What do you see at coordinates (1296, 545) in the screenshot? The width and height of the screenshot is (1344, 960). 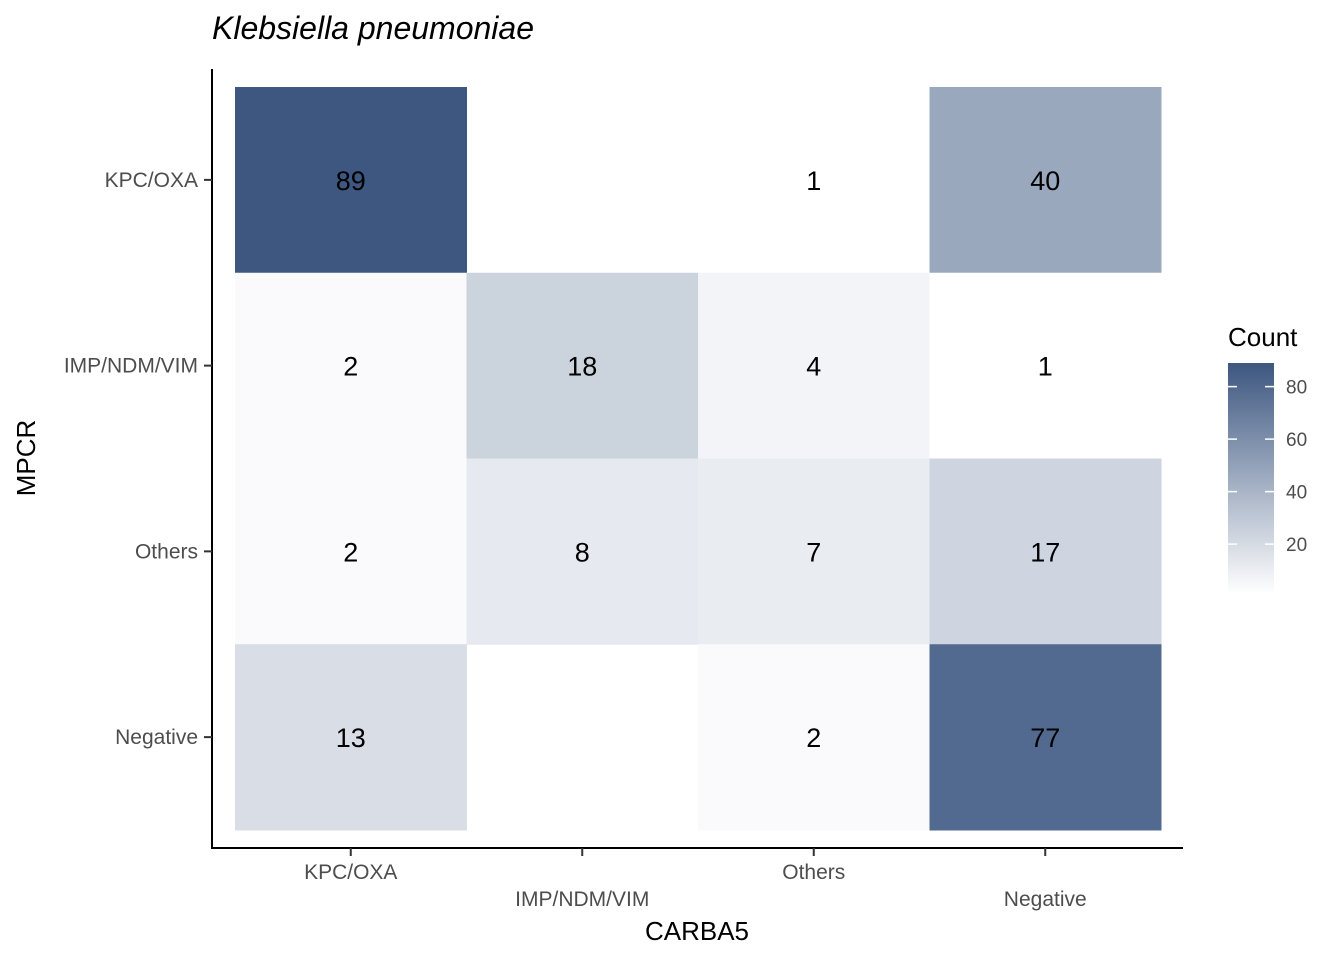 I see `legend-tick-label: 20` at bounding box center [1296, 545].